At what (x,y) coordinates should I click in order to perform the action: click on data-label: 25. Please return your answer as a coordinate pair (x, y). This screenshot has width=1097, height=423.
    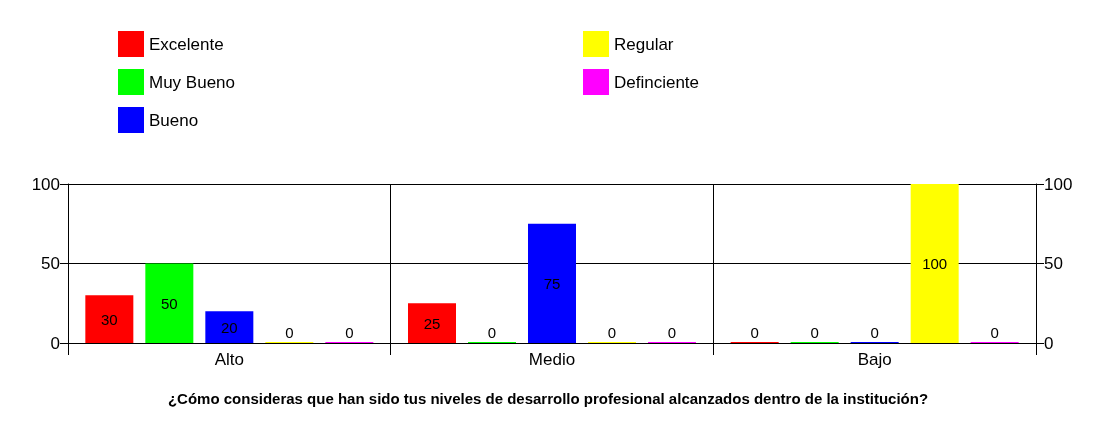
    Looking at the image, I should click on (432, 323).